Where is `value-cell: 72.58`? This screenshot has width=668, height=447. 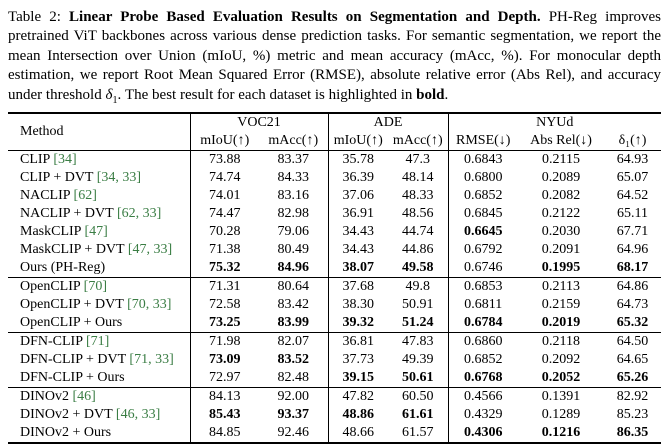
value-cell: 72.58 is located at coordinates (224, 305).